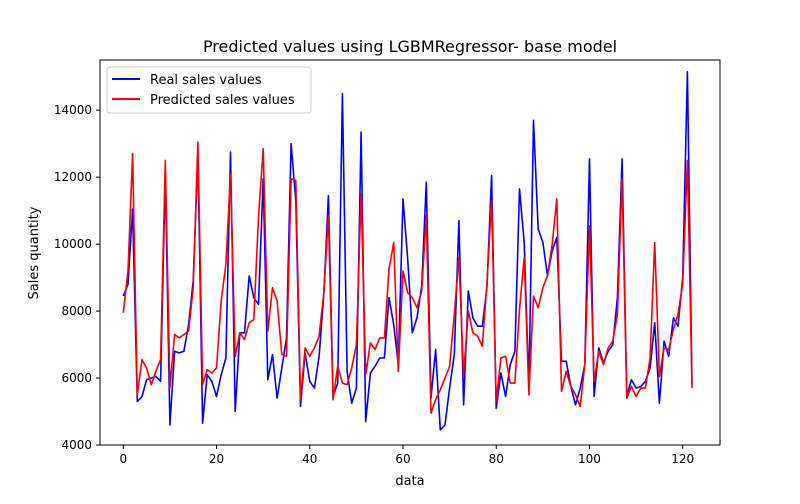 This screenshot has width=800, height=504. Describe the element at coordinates (123, 459) in the screenshot. I see `x-tick-label: 0` at that location.